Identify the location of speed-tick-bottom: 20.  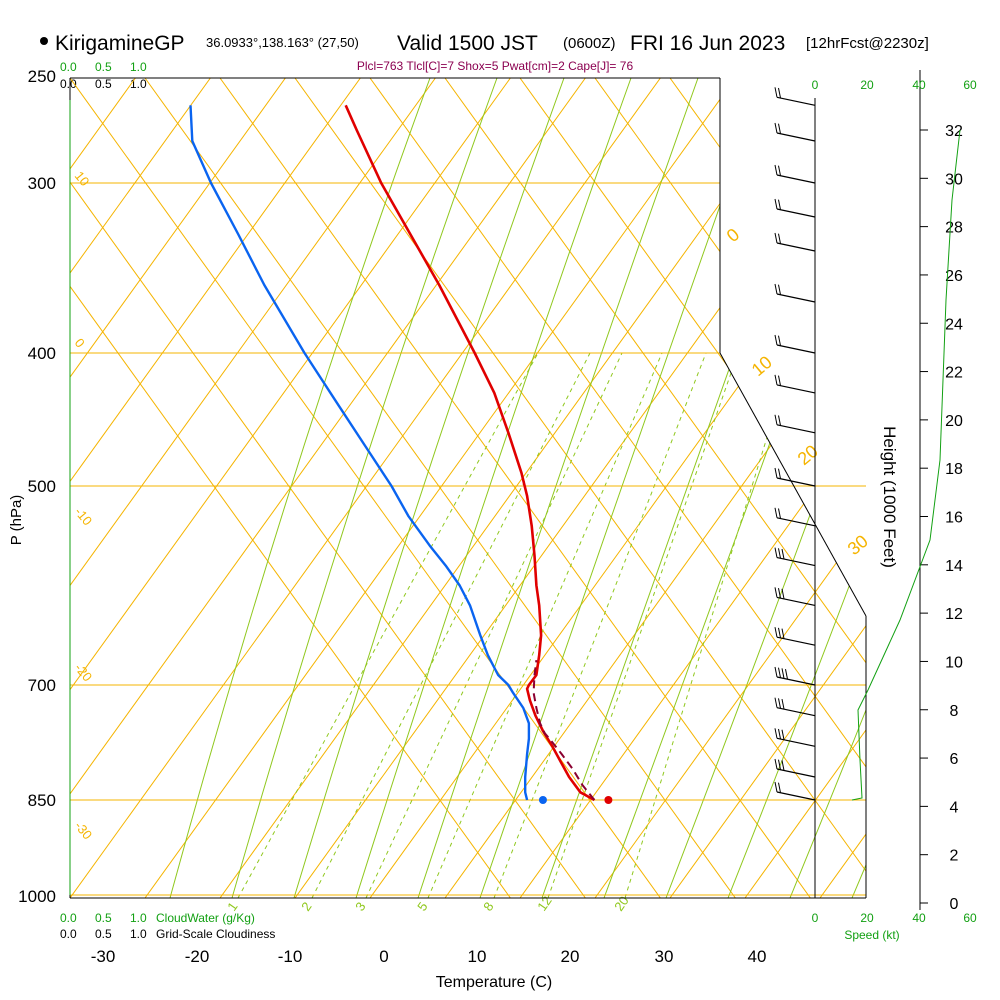
(867, 918).